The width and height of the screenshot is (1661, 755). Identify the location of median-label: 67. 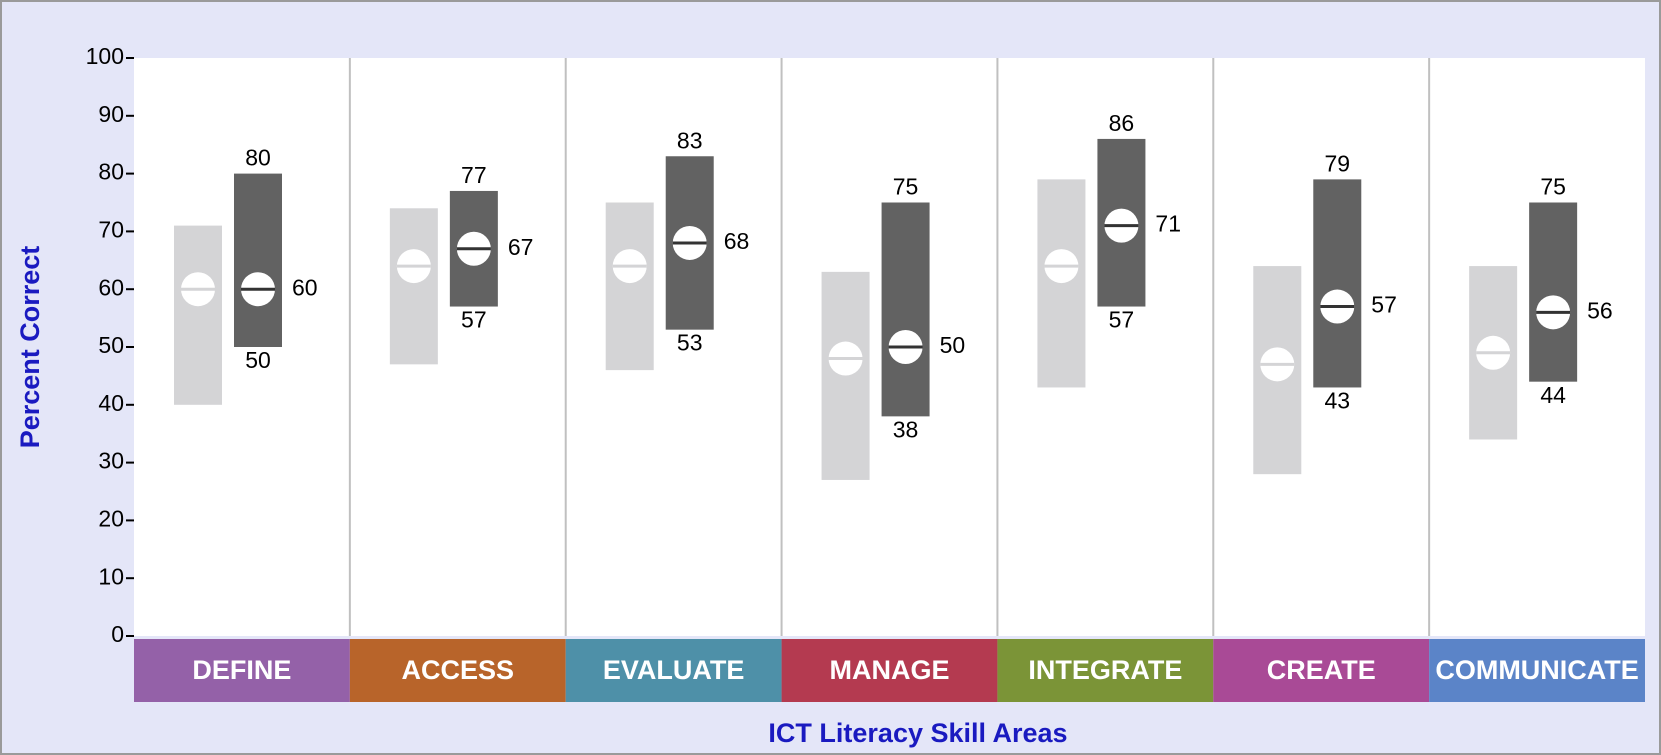
(521, 247).